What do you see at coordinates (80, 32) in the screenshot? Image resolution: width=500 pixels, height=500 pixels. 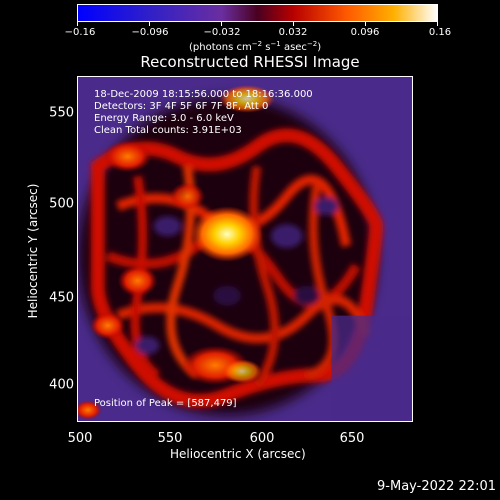 I see `colorbar-tick-label: −0.16` at bounding box center [80, 32].